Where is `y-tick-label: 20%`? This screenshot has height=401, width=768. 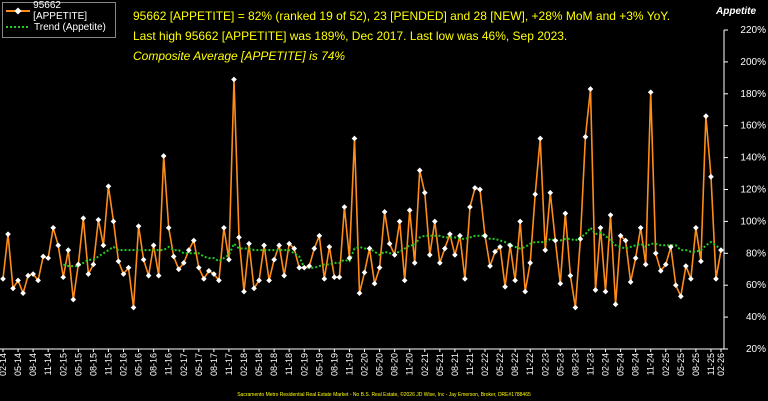 y-tick-label: 20% is located at coordinates (756, 349).